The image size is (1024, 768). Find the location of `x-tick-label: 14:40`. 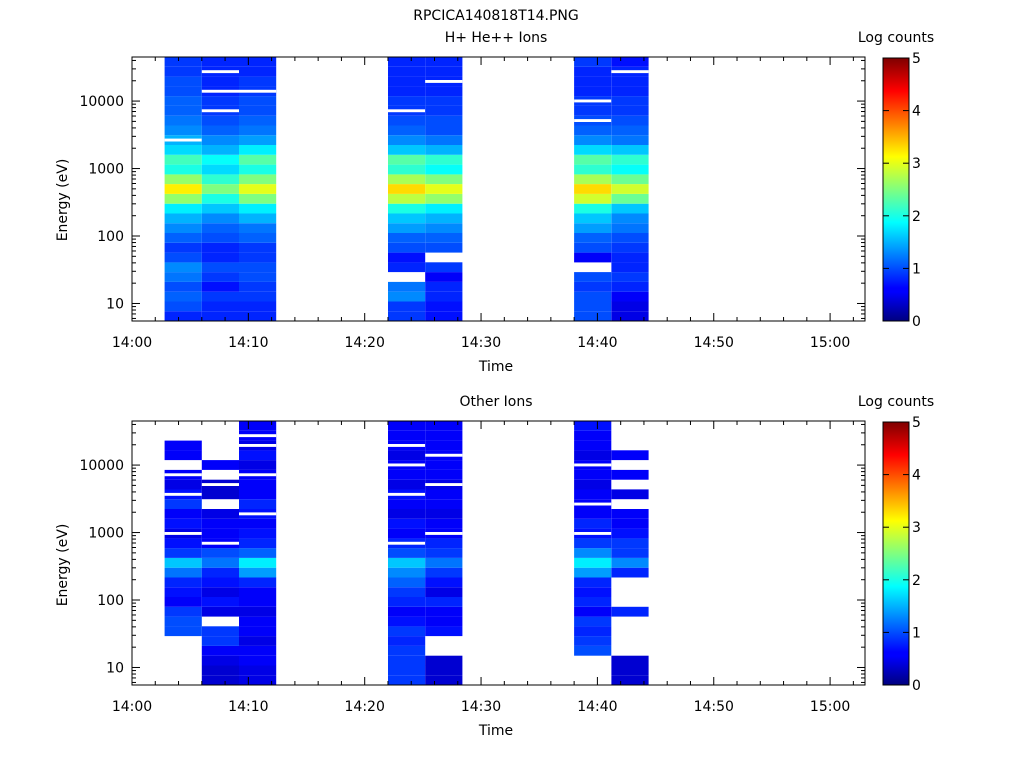

x-tick-label: 14:40 is located at coordinates (597, 707).